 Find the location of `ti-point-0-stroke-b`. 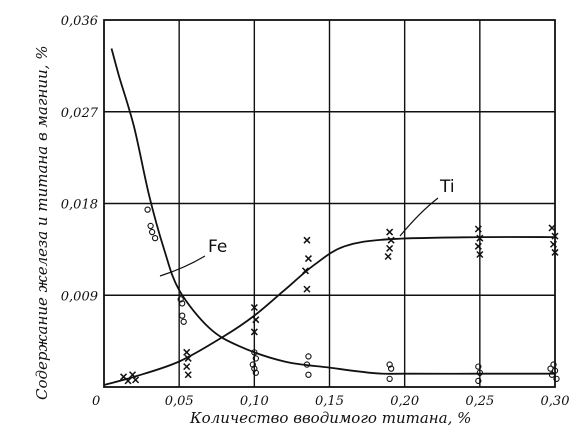

ti-point-0-stroke-b is located at coordinates (124, 377).